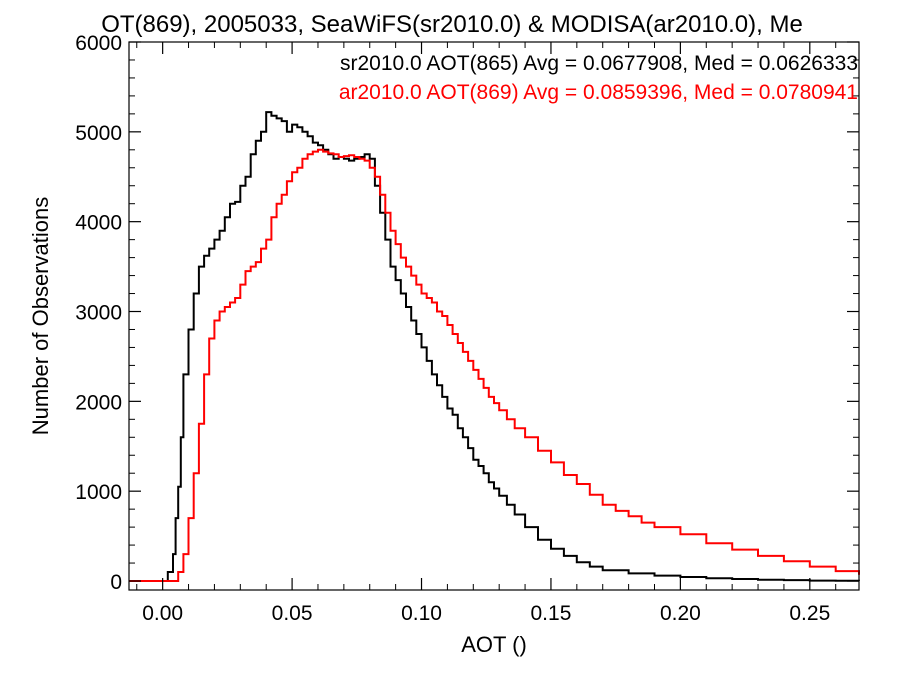 The width and height of the screenshot is (900, 675). I want to click on y-tick-label: 2000, so click(98, 402).